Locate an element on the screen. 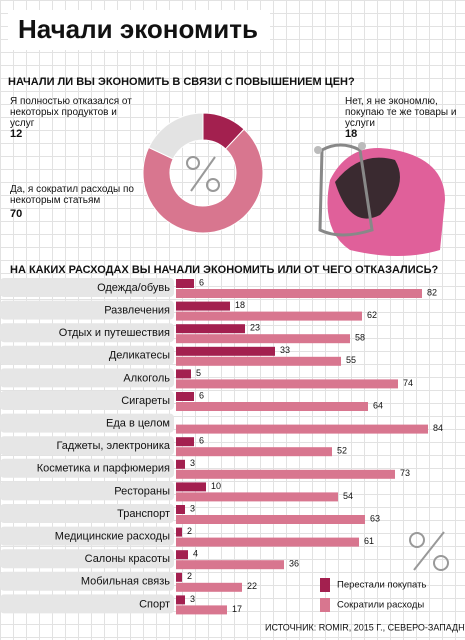 The height and width of the screenshot is (640, 465). value-label: 63 is located at coordinates (375, 518).